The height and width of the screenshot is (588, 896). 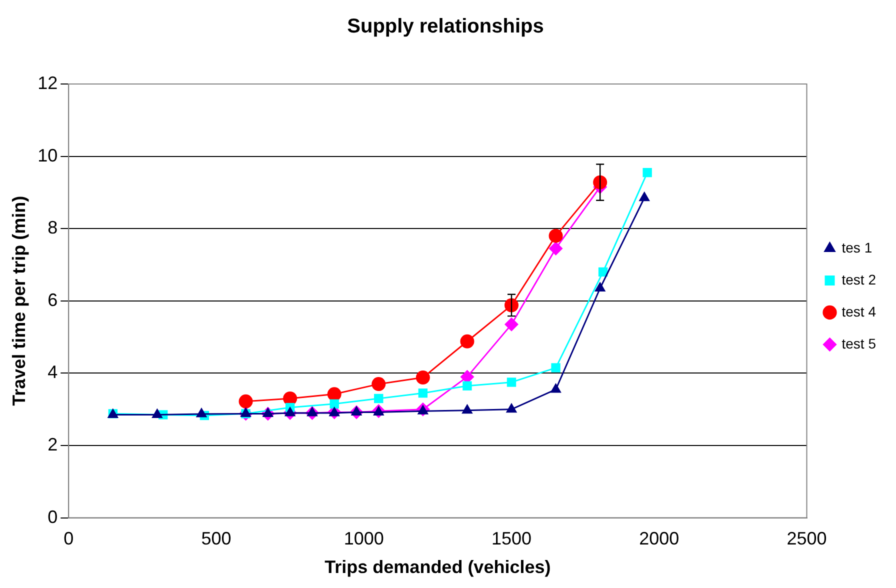 I want to click on x-tick-label: 0, so click(x=69, y=538).